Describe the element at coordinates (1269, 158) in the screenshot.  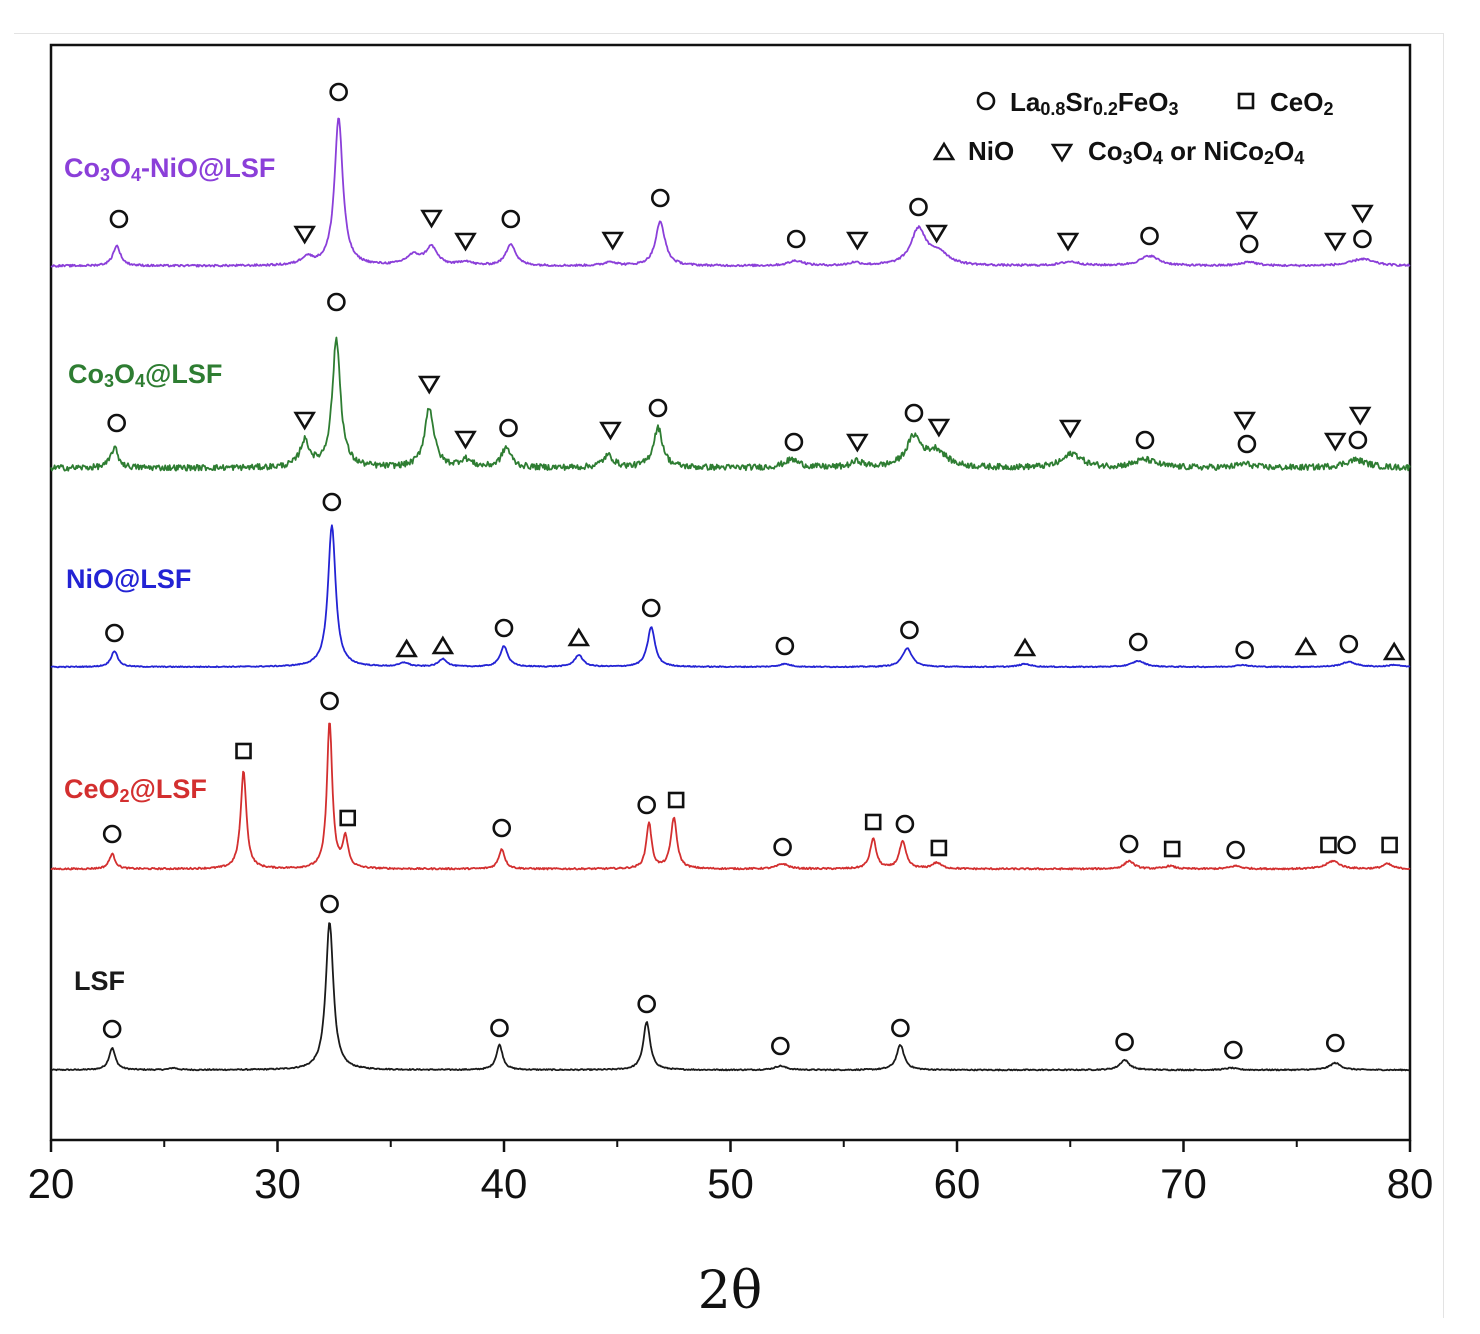
I see `legend-label-part: 2` at that location.